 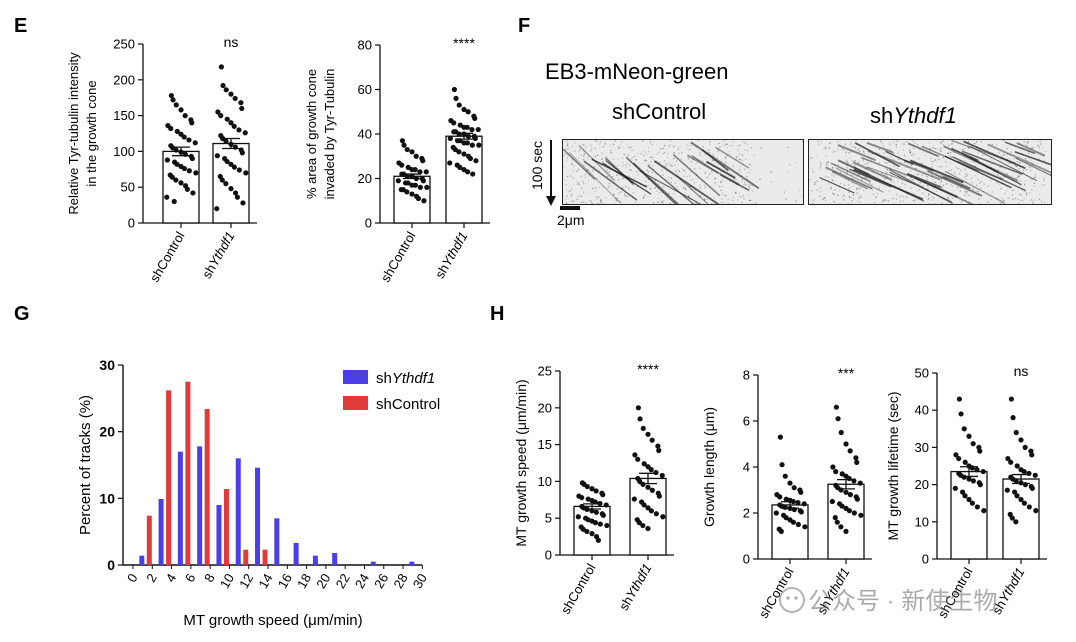 What do you see at coordinates (1021, 519) in the screenshot?
I see `bar` at bounding box center [1021, 519].